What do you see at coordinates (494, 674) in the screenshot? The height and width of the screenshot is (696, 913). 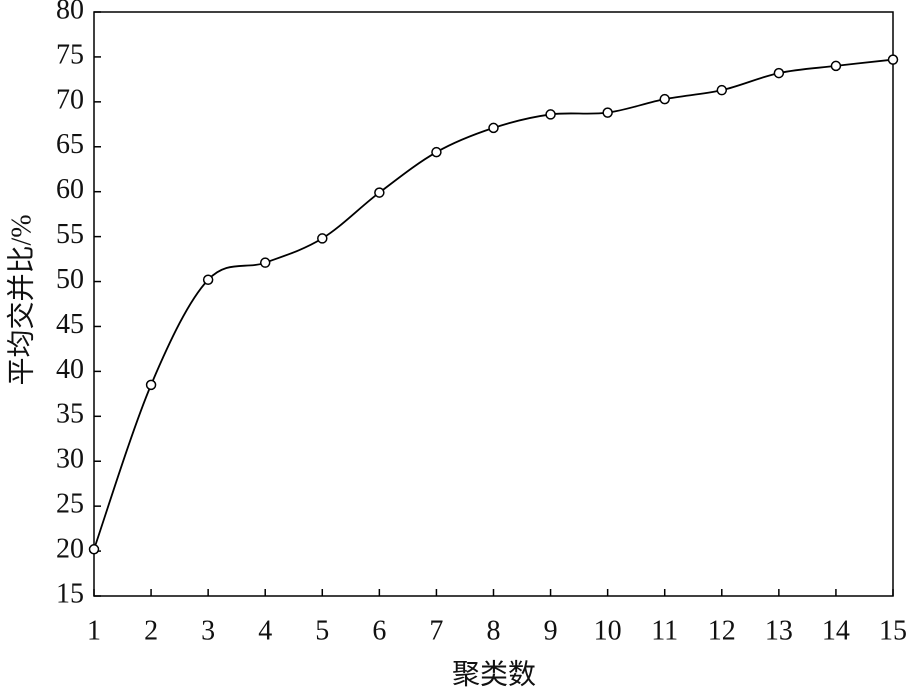 I see `x-axis-title: 聚类数` at bounding box center [494, 674].